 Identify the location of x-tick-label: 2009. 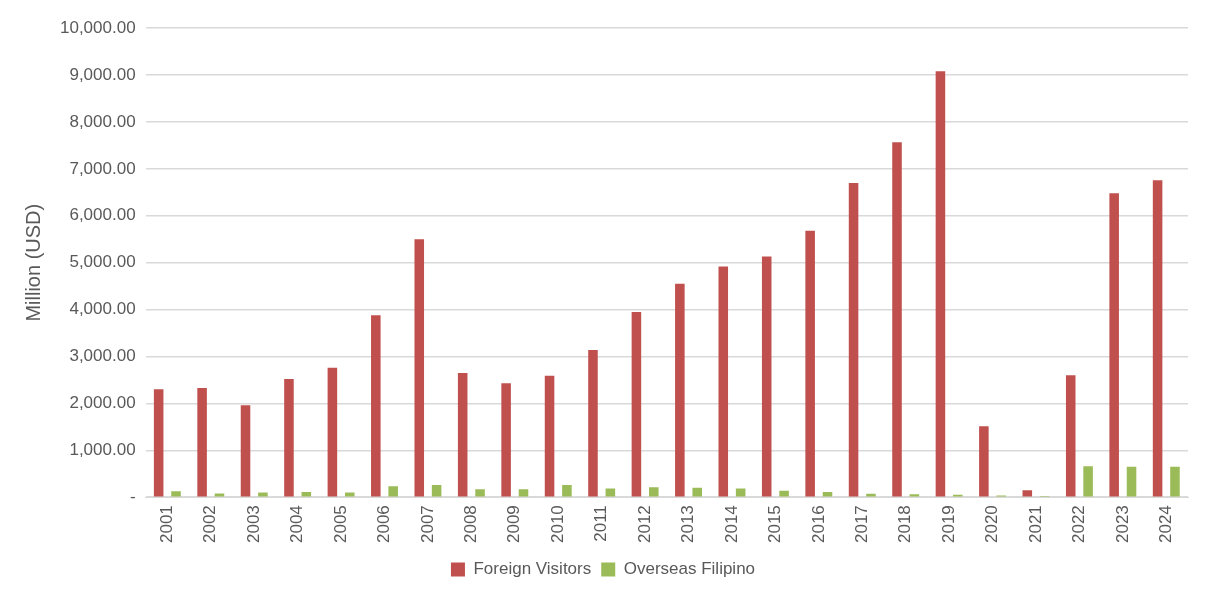
(514, 524).